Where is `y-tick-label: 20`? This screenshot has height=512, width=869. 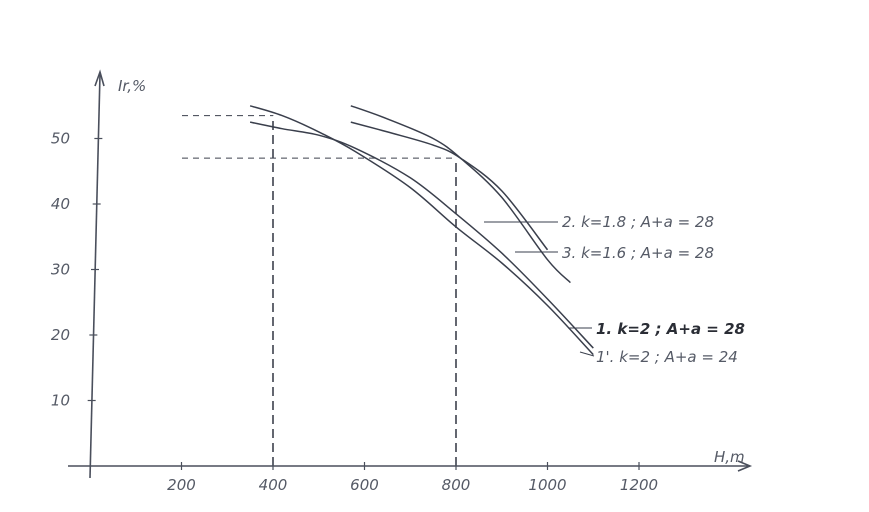
y-tick-label: 20 is located at coordinates (60, 335).